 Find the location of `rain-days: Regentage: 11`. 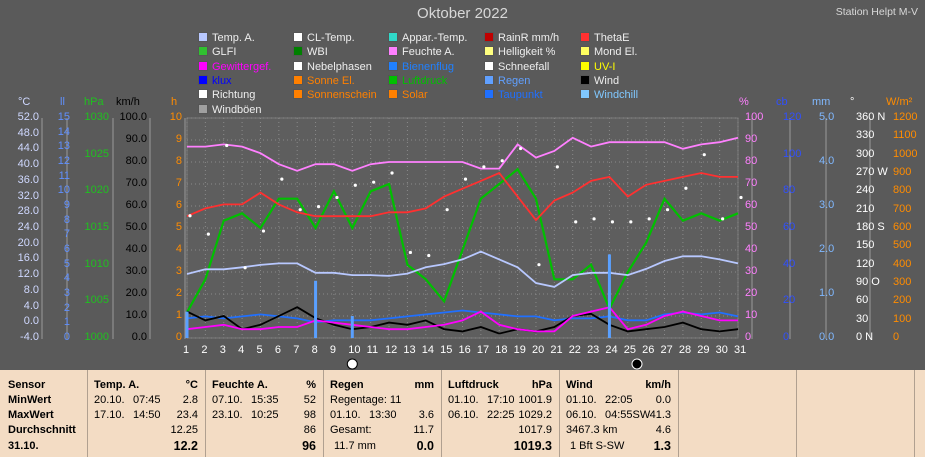

rain-days: Regentage: 11 is located at coordinates (366, 400).